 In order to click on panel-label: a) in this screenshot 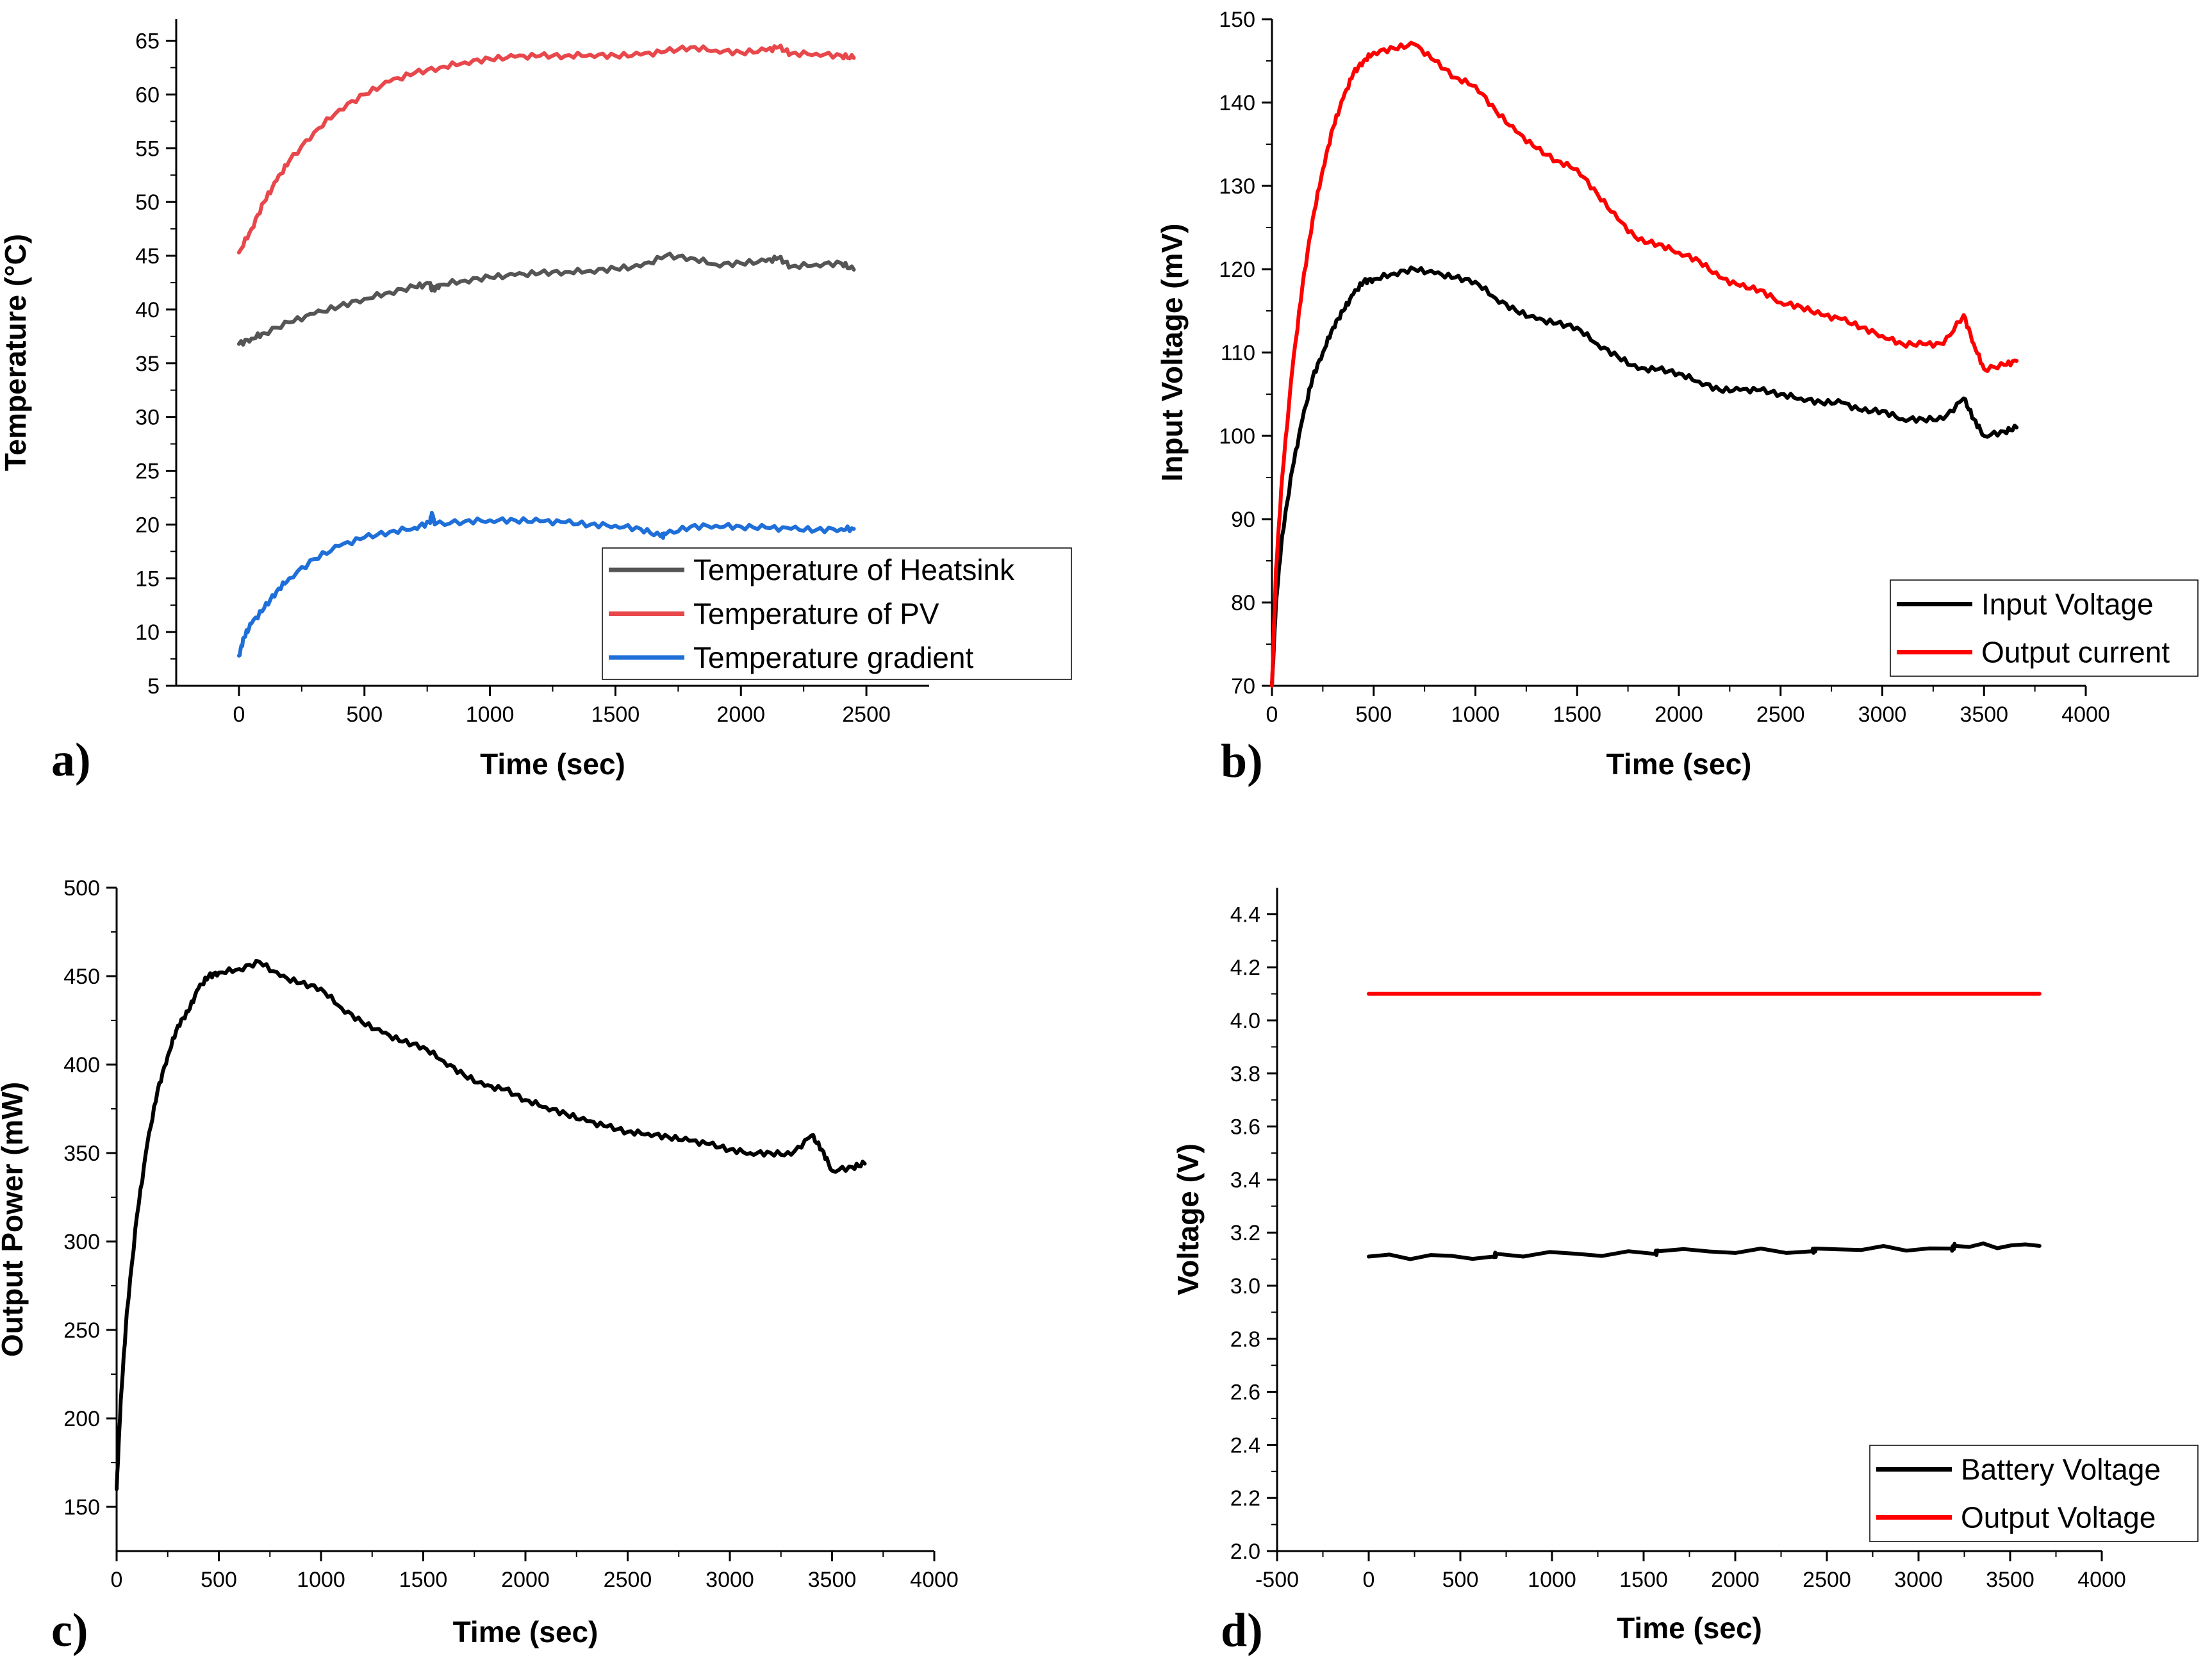, I will do `click(71, 760)`.